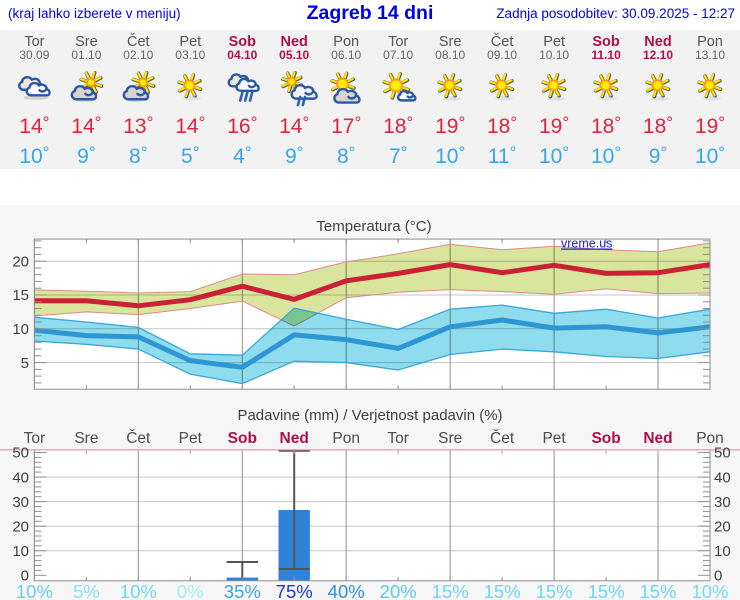  I want to click on svg-text: 15, so click(20, 295).